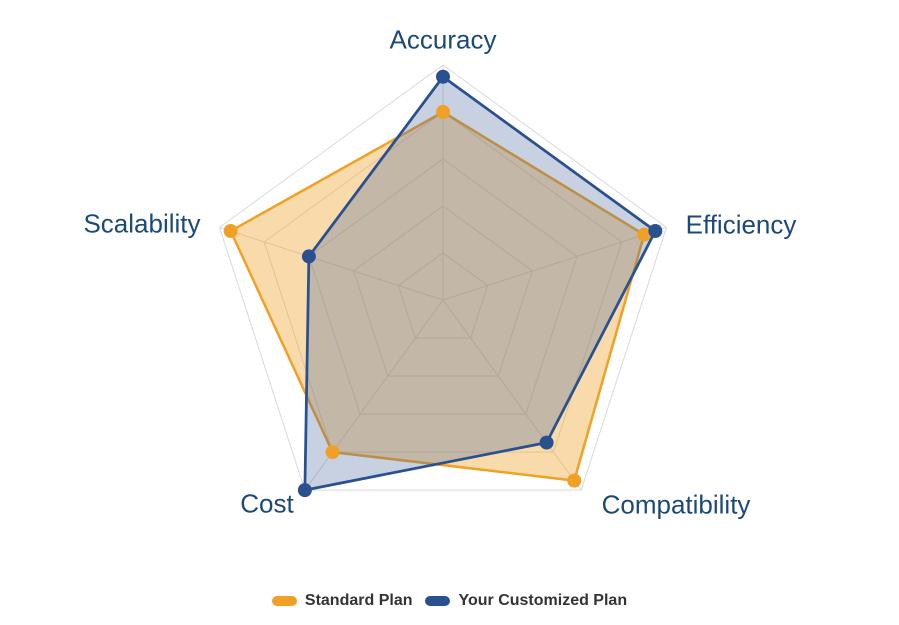 The image size is (899, 625). What do you see at coordinates (358, 600) in the screenshot?
I see `legend-label-standard-plan: Standard Plan` at bounding box center [358, 600].